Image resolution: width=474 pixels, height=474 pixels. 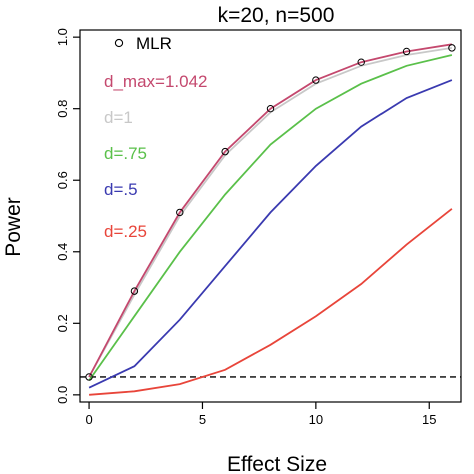 I want to click on x-tick-label: 10, so click(x=316, y=419).